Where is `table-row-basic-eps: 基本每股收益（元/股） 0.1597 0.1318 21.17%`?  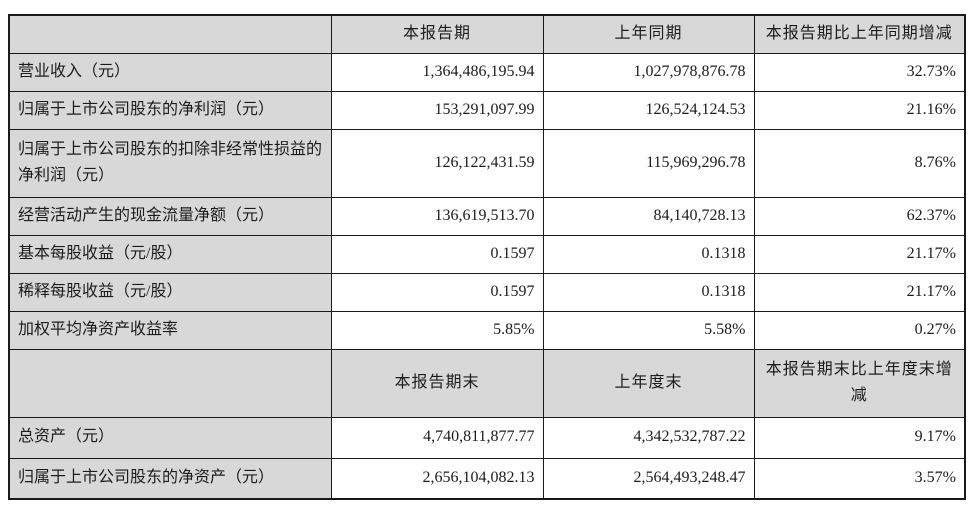 table-row-basic-eps: 基本每股收益（元/股） 0.1597 0.1318 21.17% is located at coordinates (487, 254).